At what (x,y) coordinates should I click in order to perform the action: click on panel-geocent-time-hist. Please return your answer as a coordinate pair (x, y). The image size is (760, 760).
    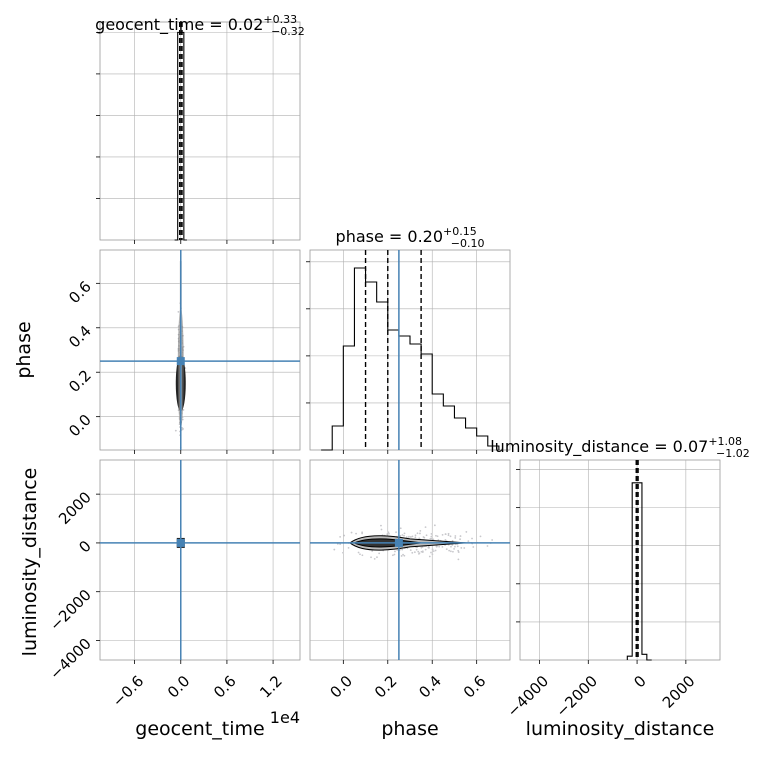
    Looking at the image, I should click on (198, 132).